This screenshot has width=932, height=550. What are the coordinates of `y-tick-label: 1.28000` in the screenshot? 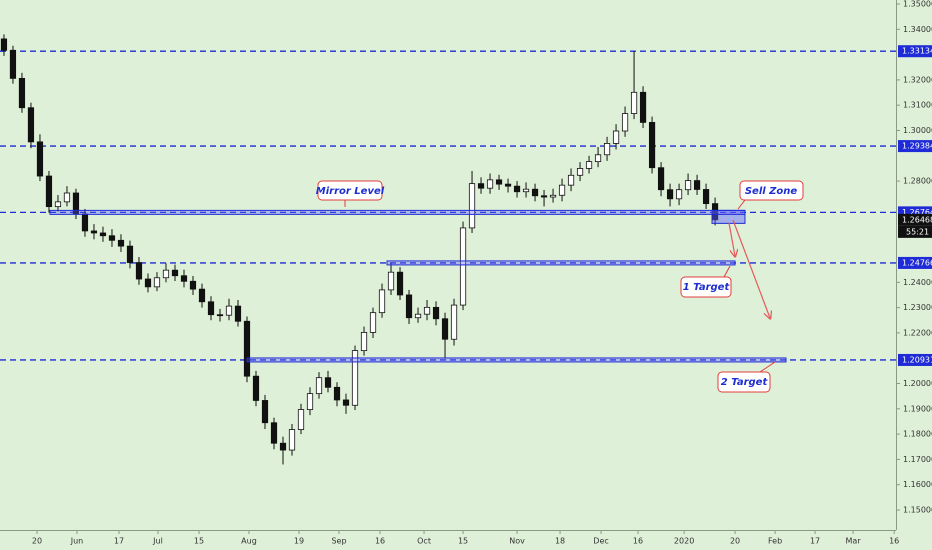 It's located at (917, 181).